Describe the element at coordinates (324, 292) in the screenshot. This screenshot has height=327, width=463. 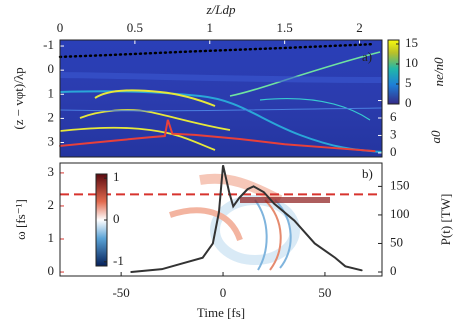
I see `x-tick-label: 50` at that location.